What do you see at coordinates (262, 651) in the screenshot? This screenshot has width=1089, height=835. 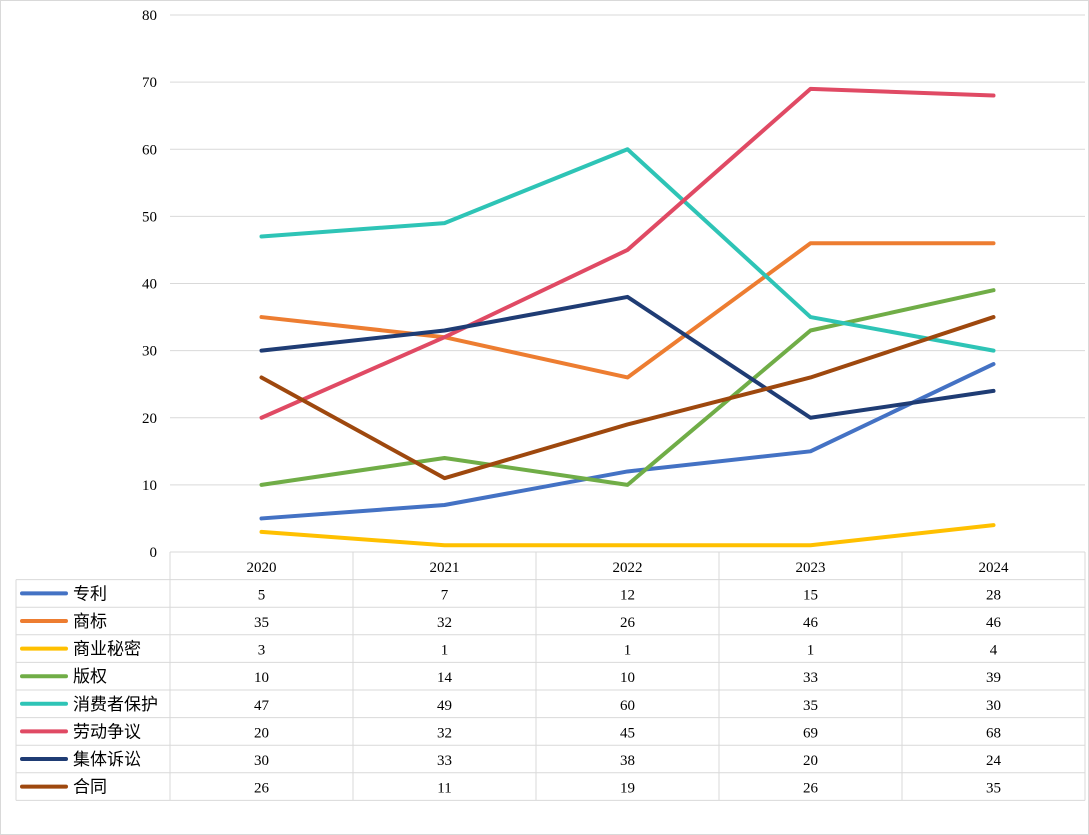 I see `data-table-value: 3` at bounding box center [262, 651].